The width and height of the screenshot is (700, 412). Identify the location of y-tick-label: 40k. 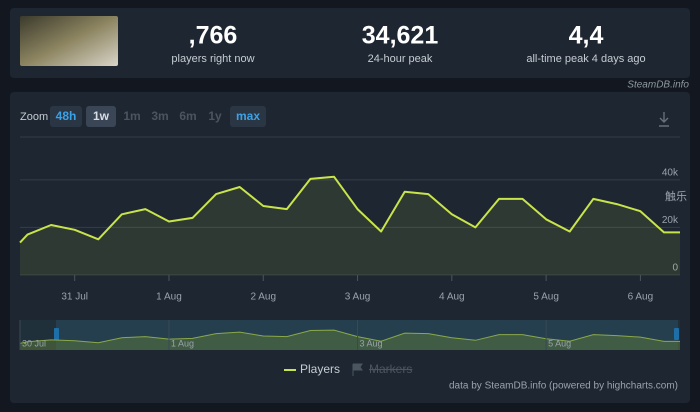
(670, 172).